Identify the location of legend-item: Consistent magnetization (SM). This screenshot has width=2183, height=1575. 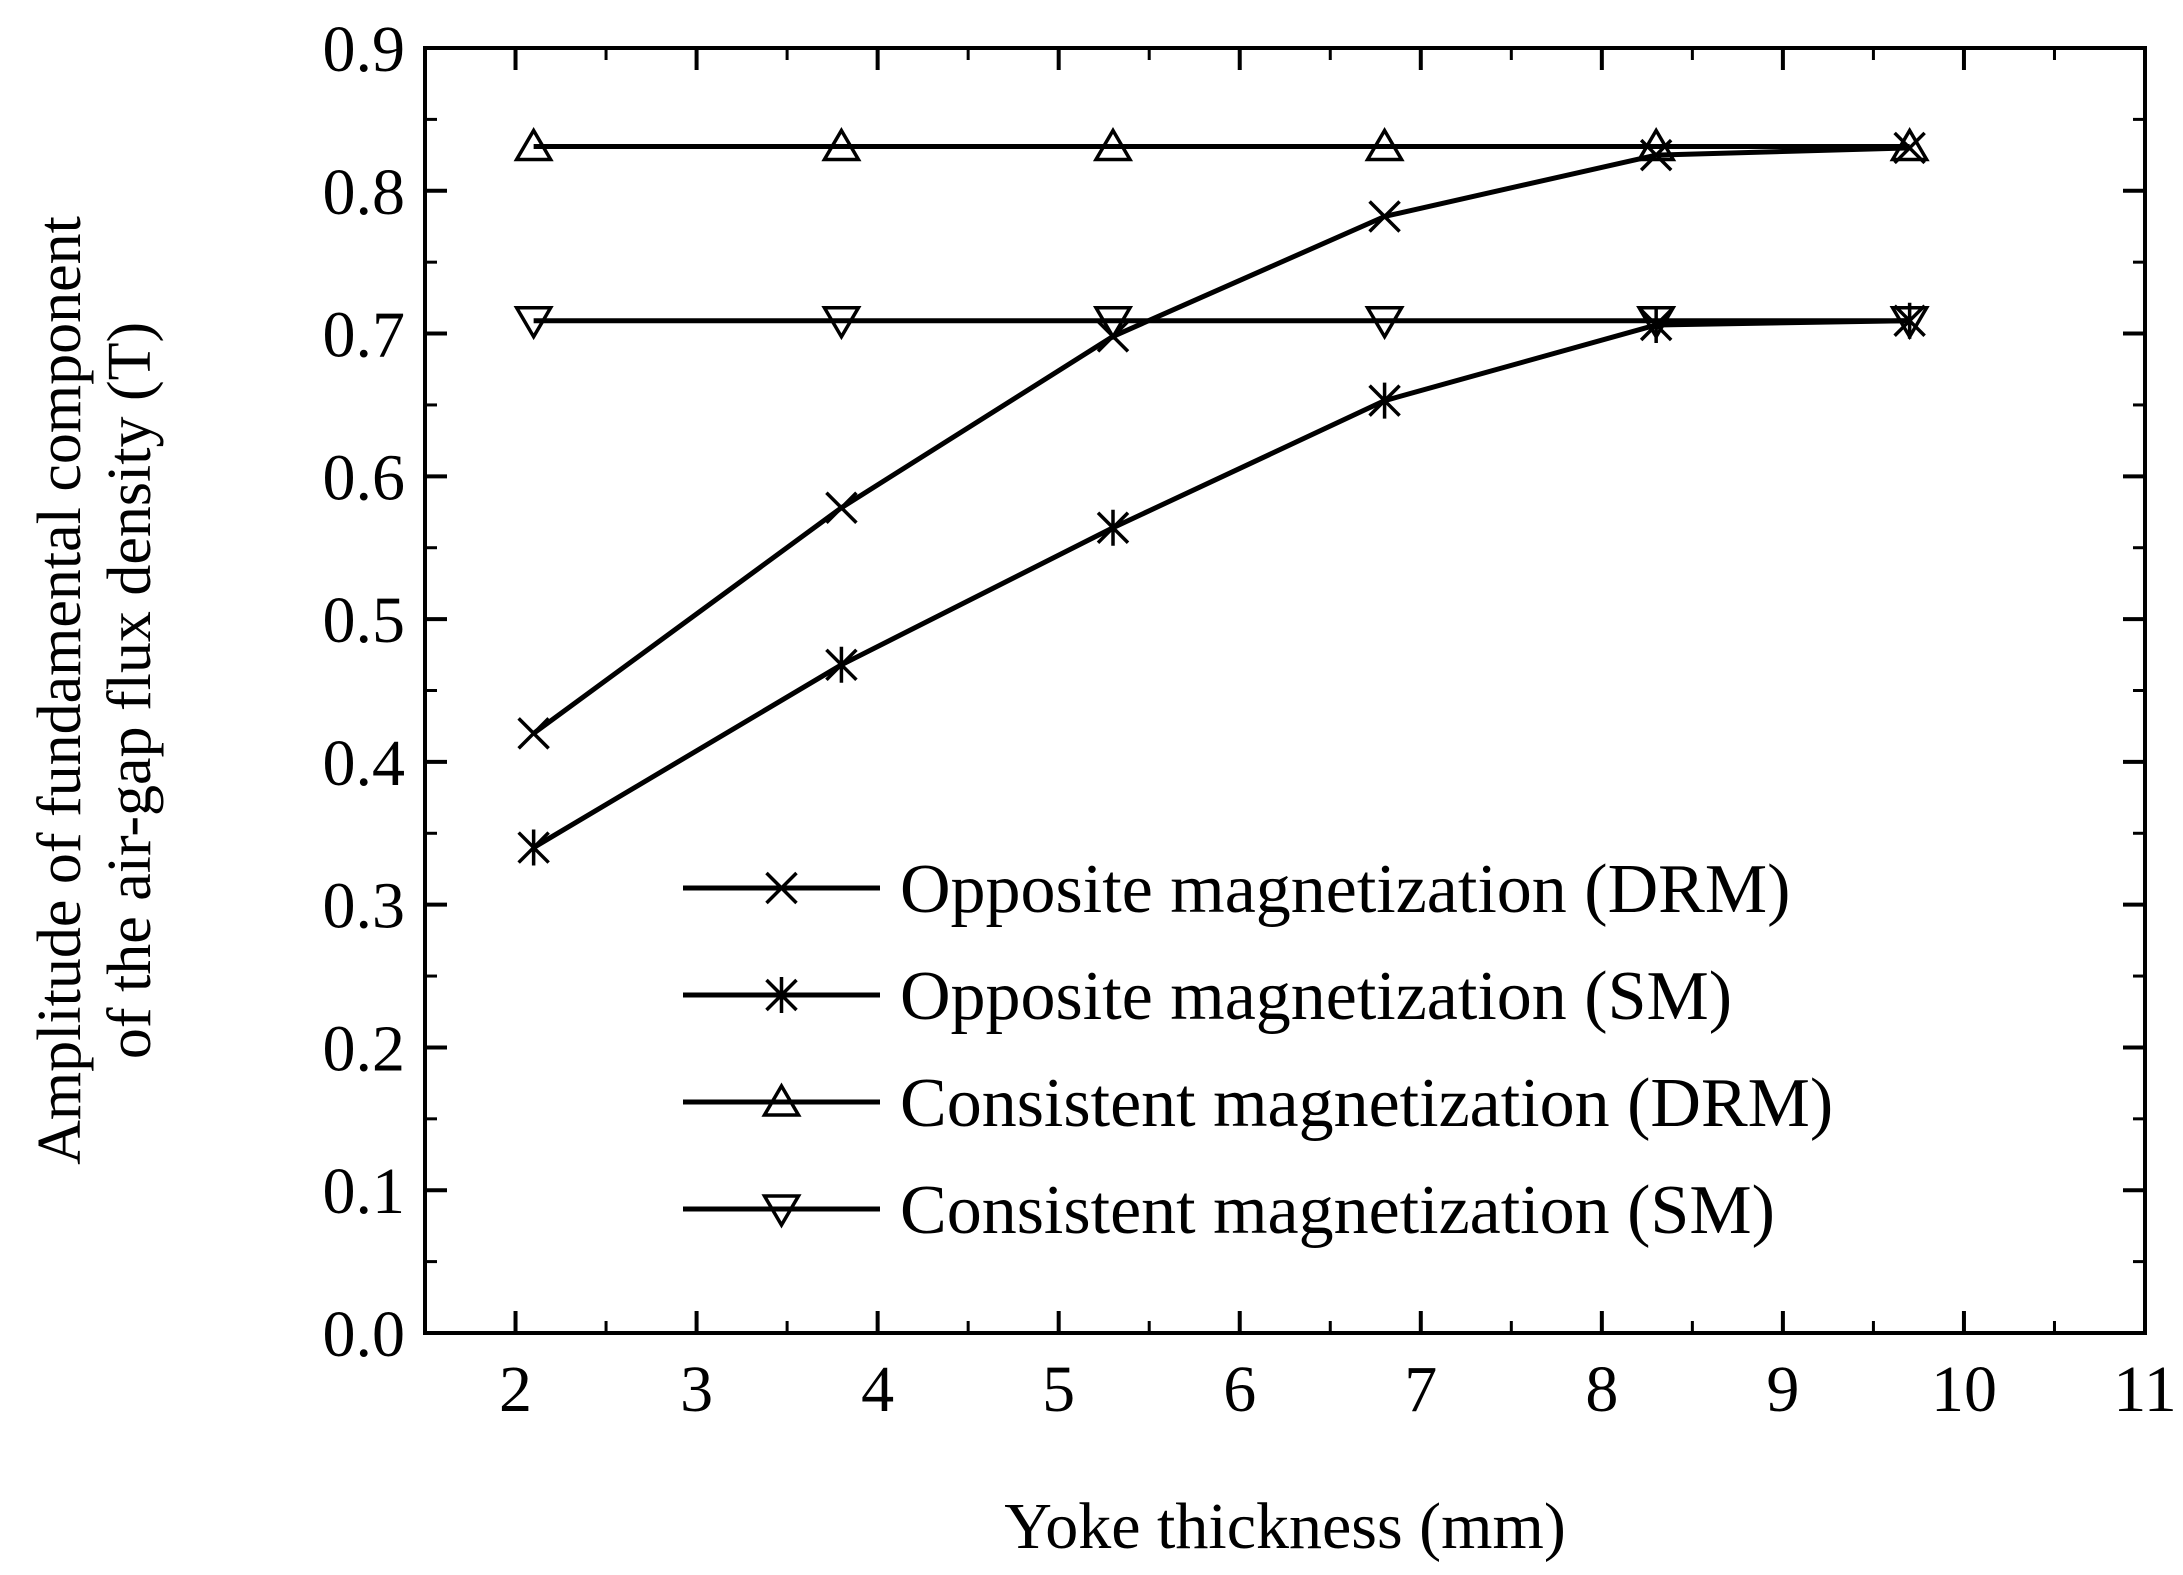
(1229, 1210).